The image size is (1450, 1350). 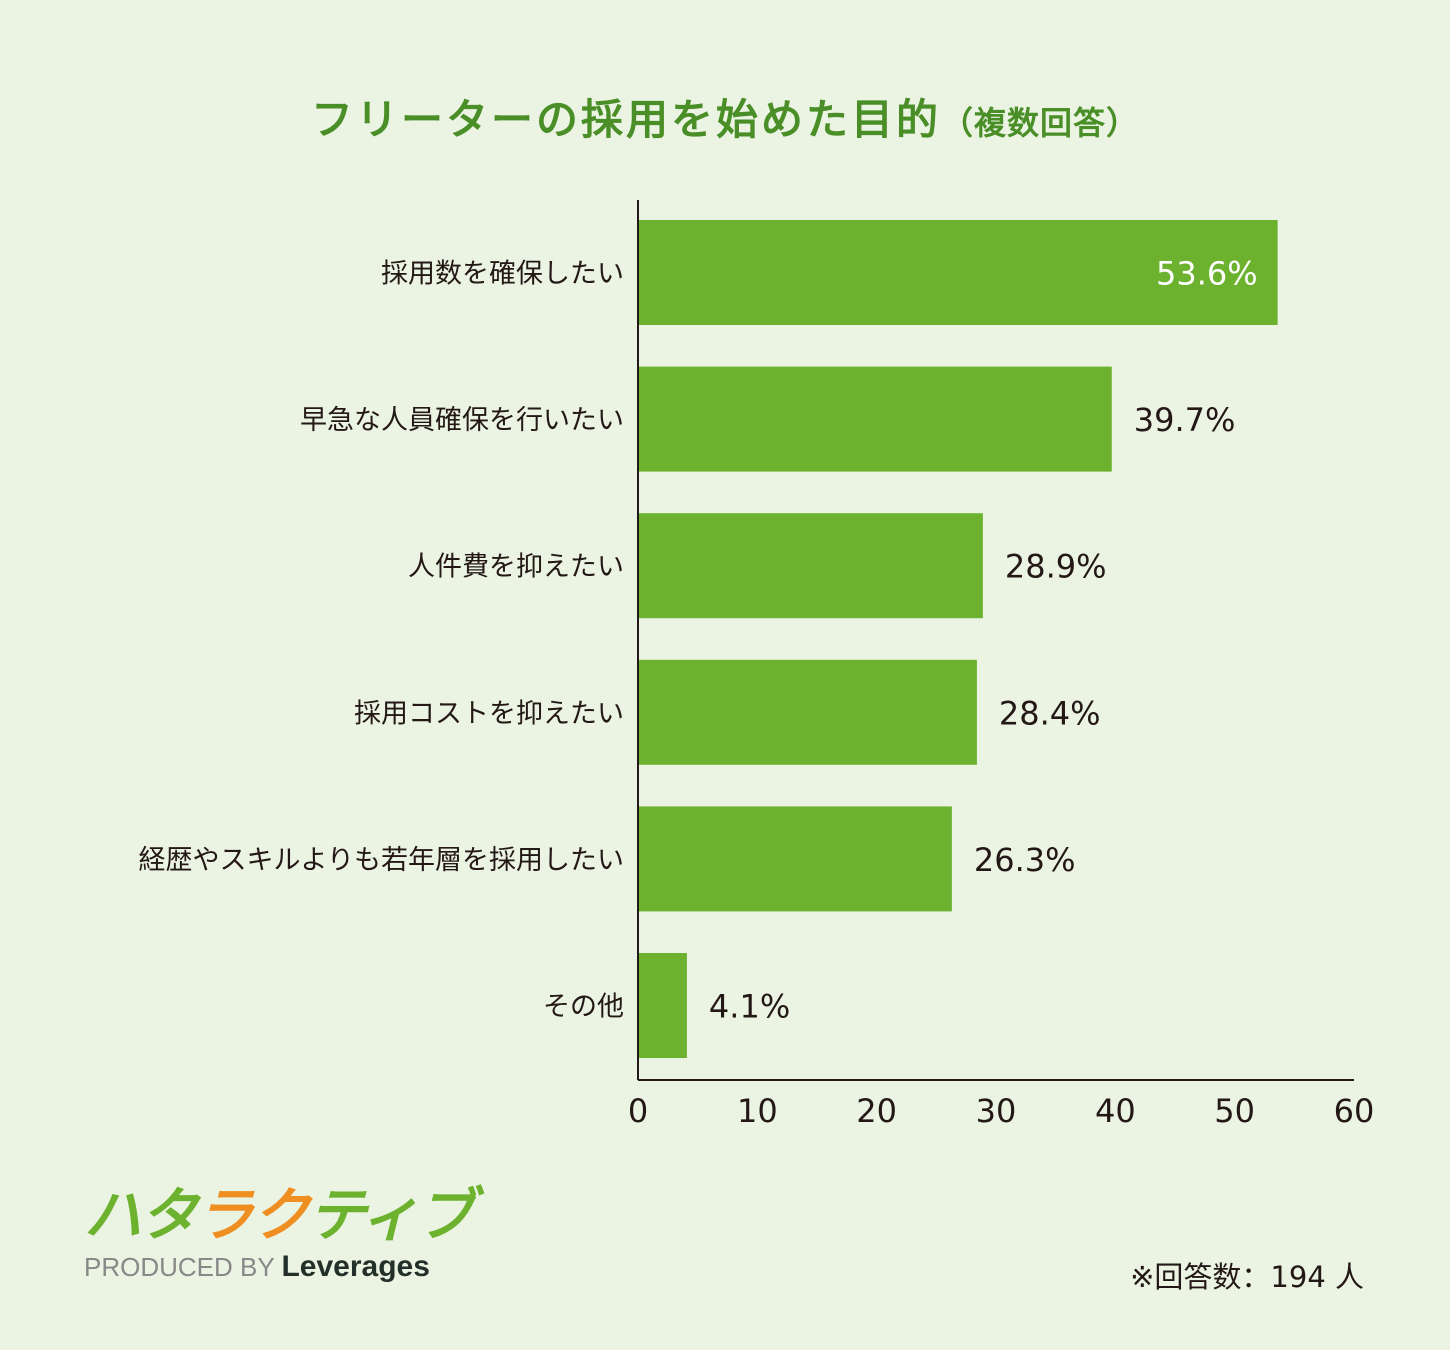 I want to click on category-label: 経歴やスキルよりも若年層を採用したい, so click(x=381, y=860).